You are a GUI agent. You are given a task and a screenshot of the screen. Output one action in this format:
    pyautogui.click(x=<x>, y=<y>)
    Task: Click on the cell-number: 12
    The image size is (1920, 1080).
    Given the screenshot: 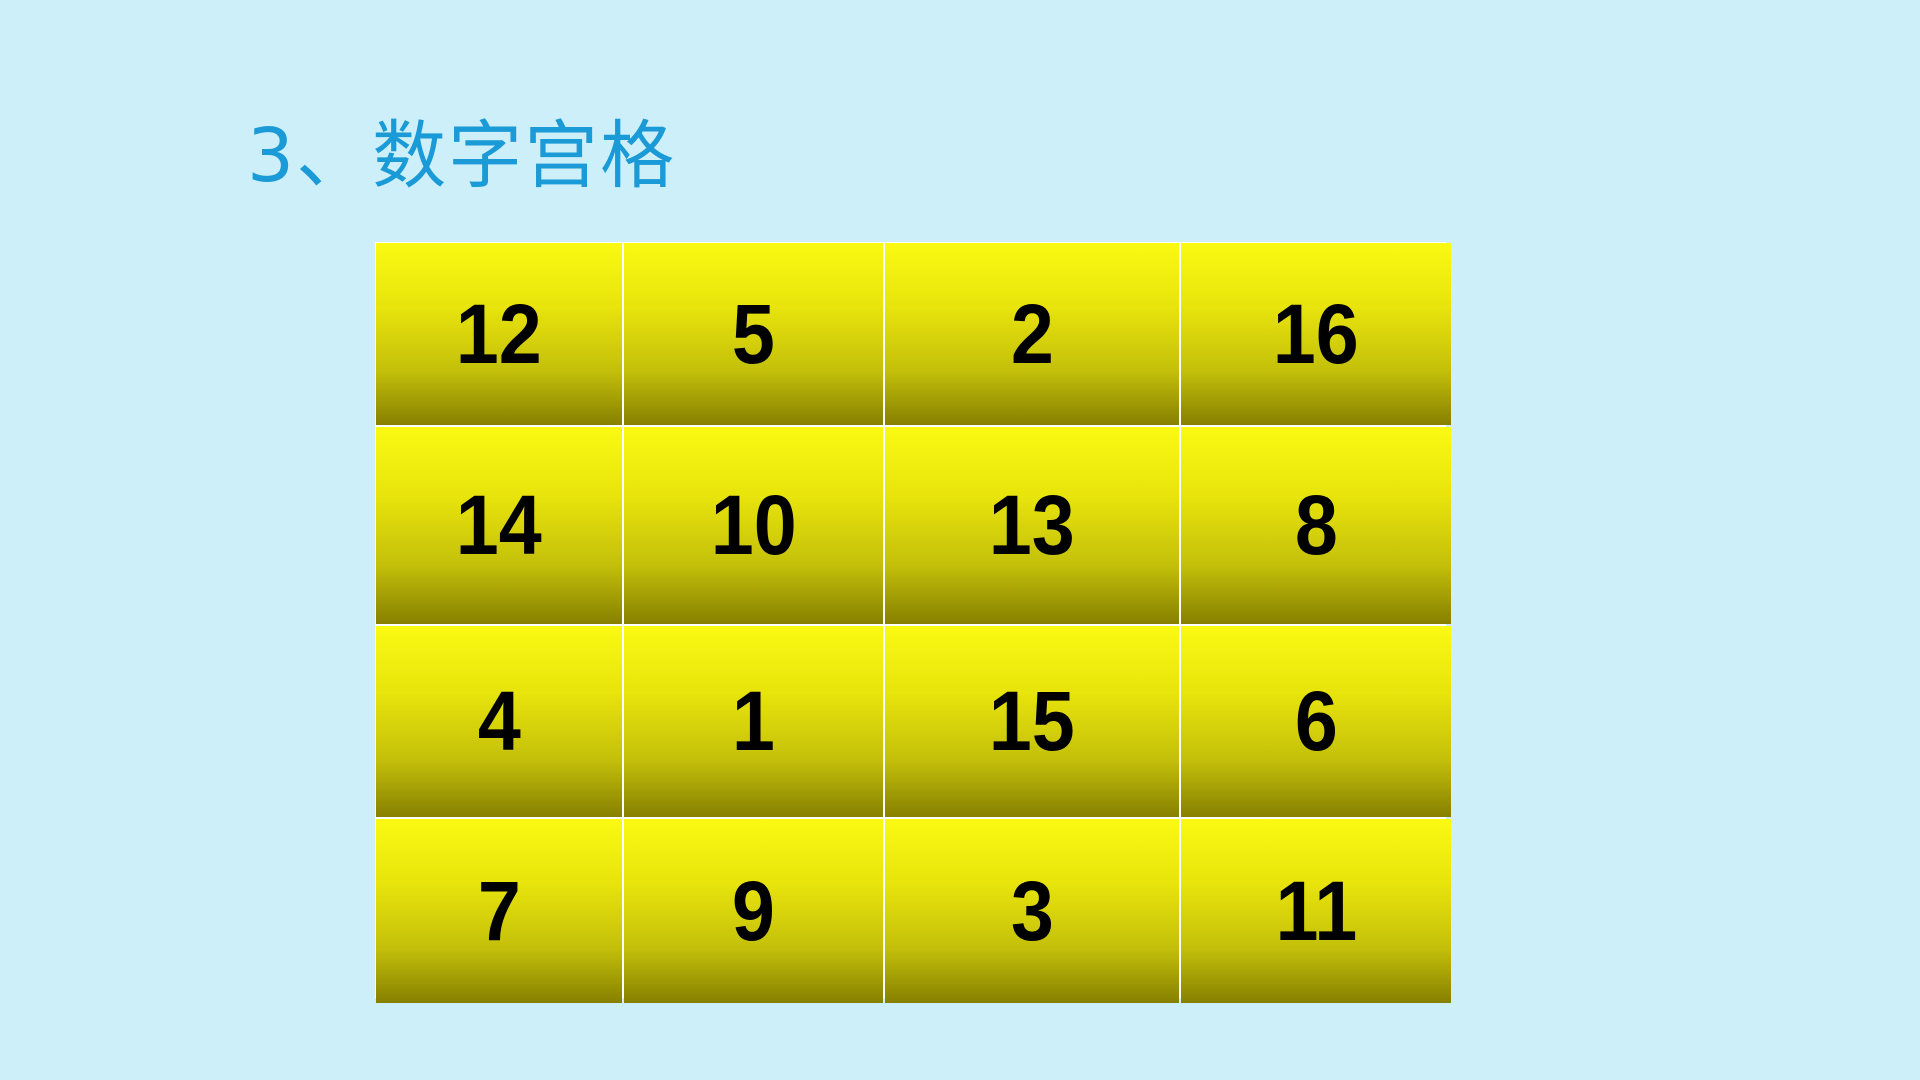 What is the action you would take?
    pyautogui.click(x=499, y=333)
    